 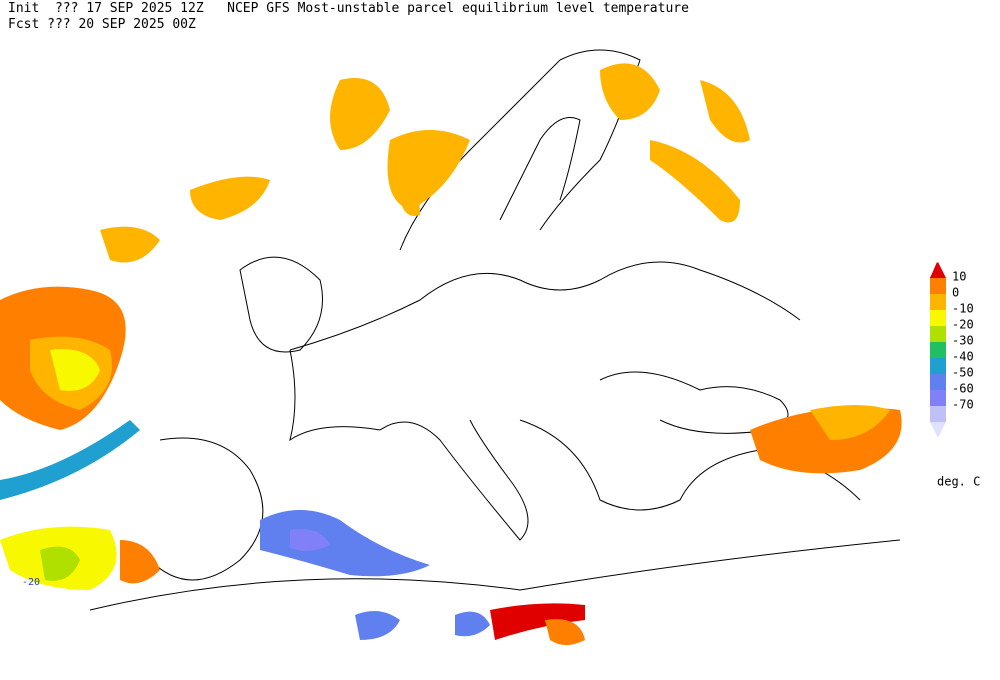 I want to click on legend-label: 10, so click(x=959, y=277).